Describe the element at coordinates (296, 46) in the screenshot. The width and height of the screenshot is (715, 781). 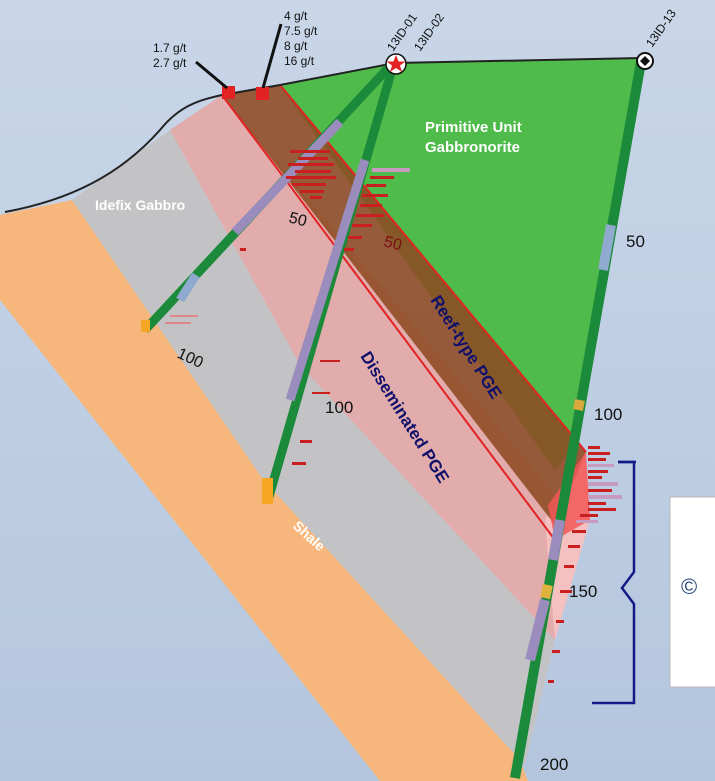
I see `grade-label: 8 g/t` at that location.